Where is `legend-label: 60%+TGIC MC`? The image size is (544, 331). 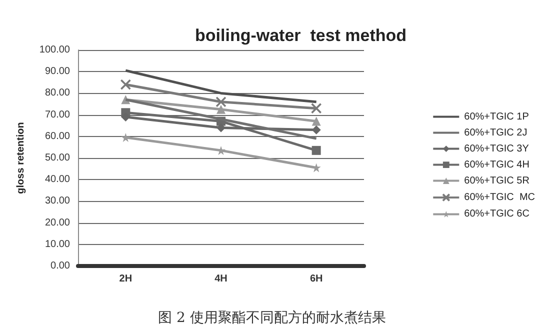
legend-label: 60%+TGIC MC is located at coordinates (500, 197).